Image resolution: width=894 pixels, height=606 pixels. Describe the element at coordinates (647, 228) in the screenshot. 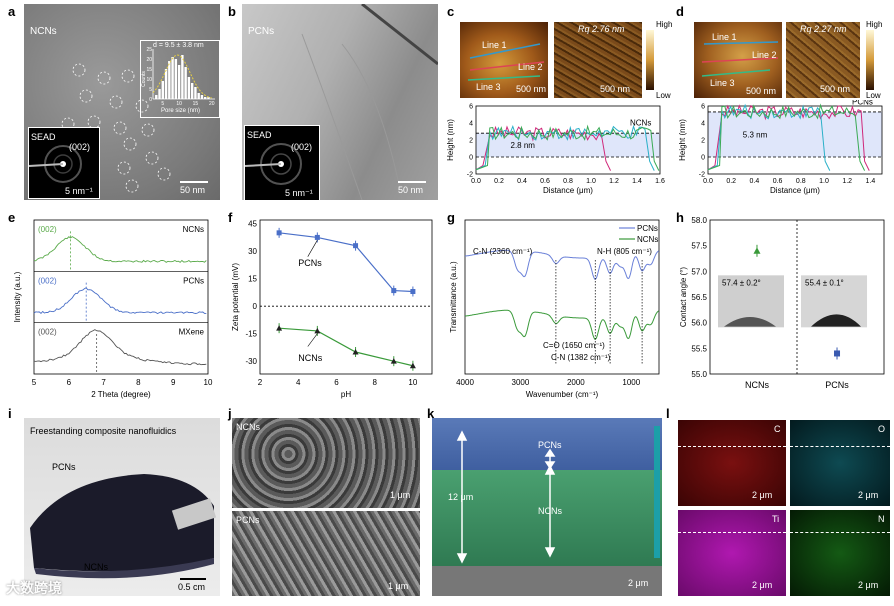

I see `ftir-legend-pcns: PCNs` at that location.